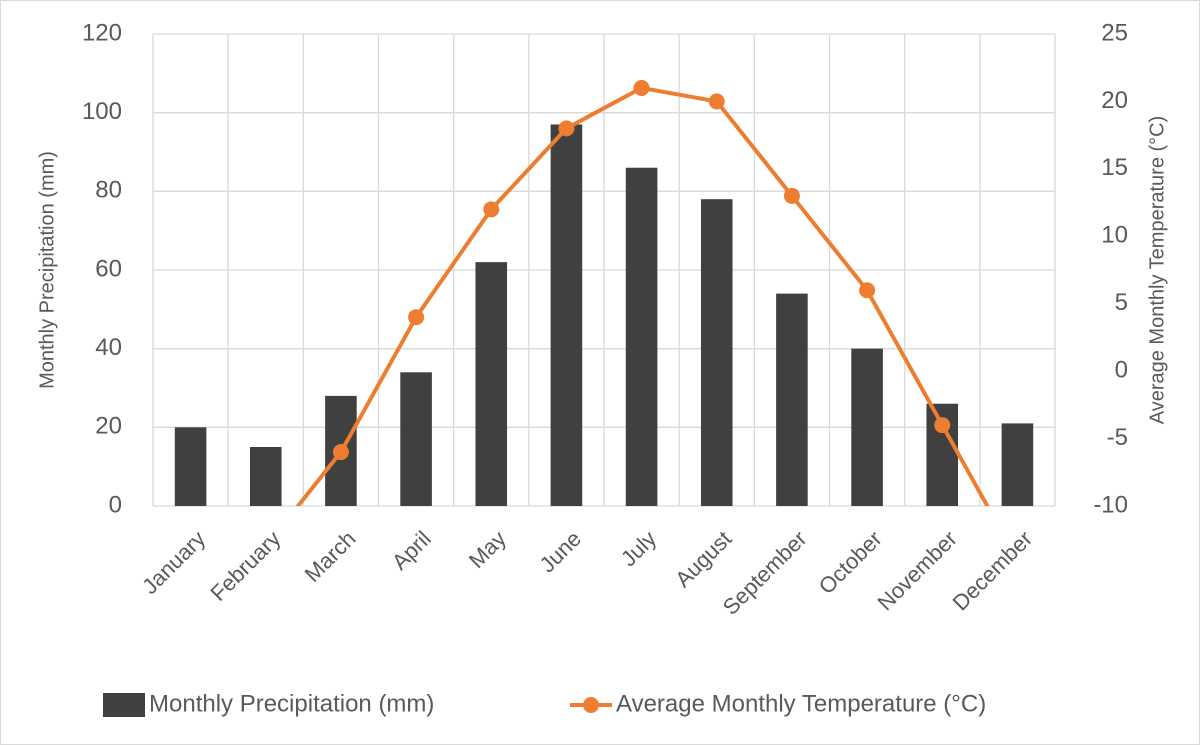 This screenshot has width=1200, height=745. Describe the element at coordinates (115, 504) in the screenshot. I see `y-tick-label: 0` at that location.